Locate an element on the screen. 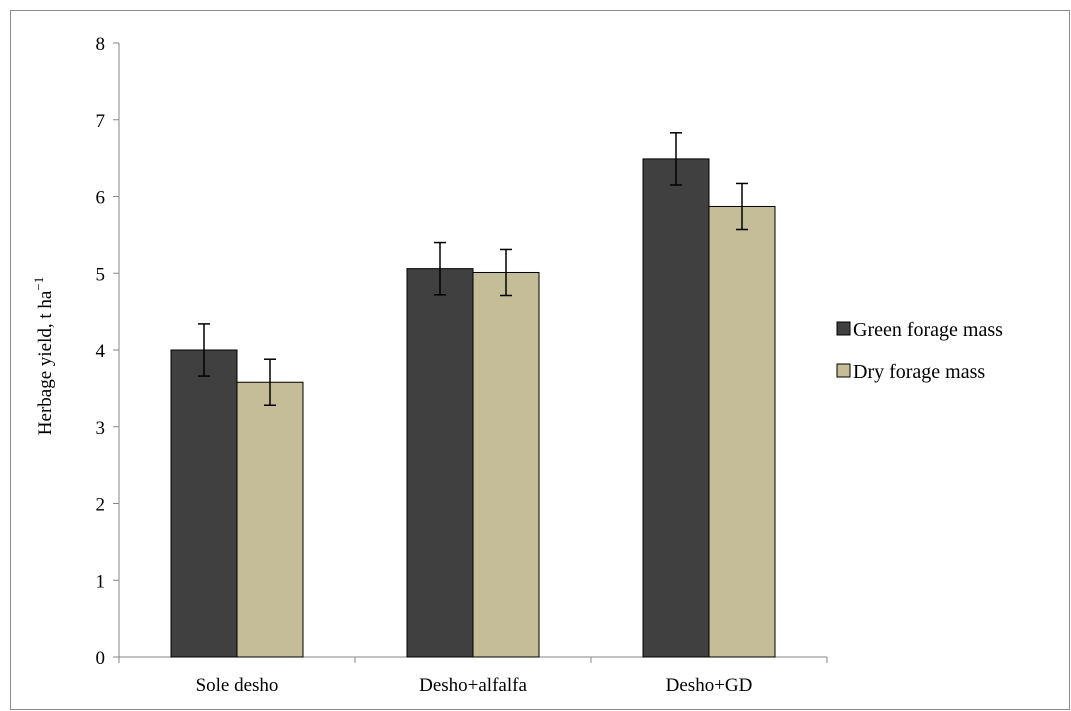 The height and width of the screenshot is (711, 1071). x-category-label: Desho+alfalfa is located at coordinates (473, 685).